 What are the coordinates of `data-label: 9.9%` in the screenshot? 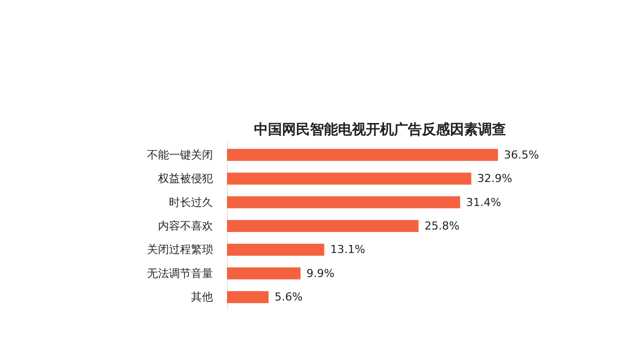 It's located at (320, 273).